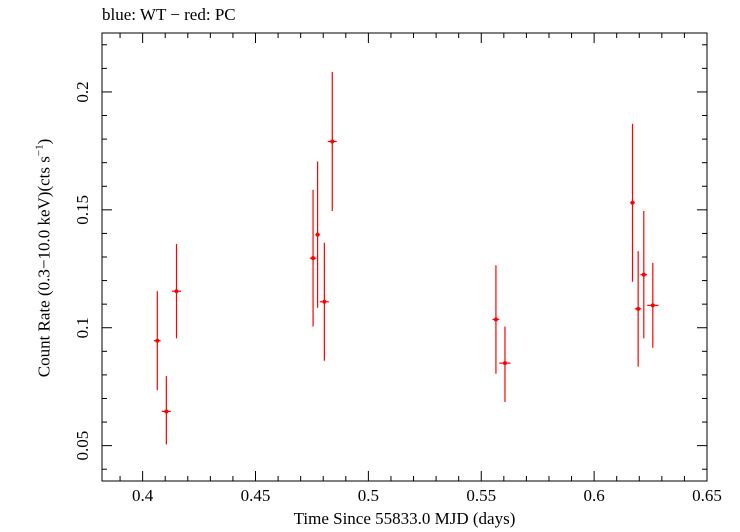 The width and height of the screenshot is (740, 532). I want to click on y-axis-label-main: Count Rate (0.3−10.0 keV)(cts s, so click(44, 267).